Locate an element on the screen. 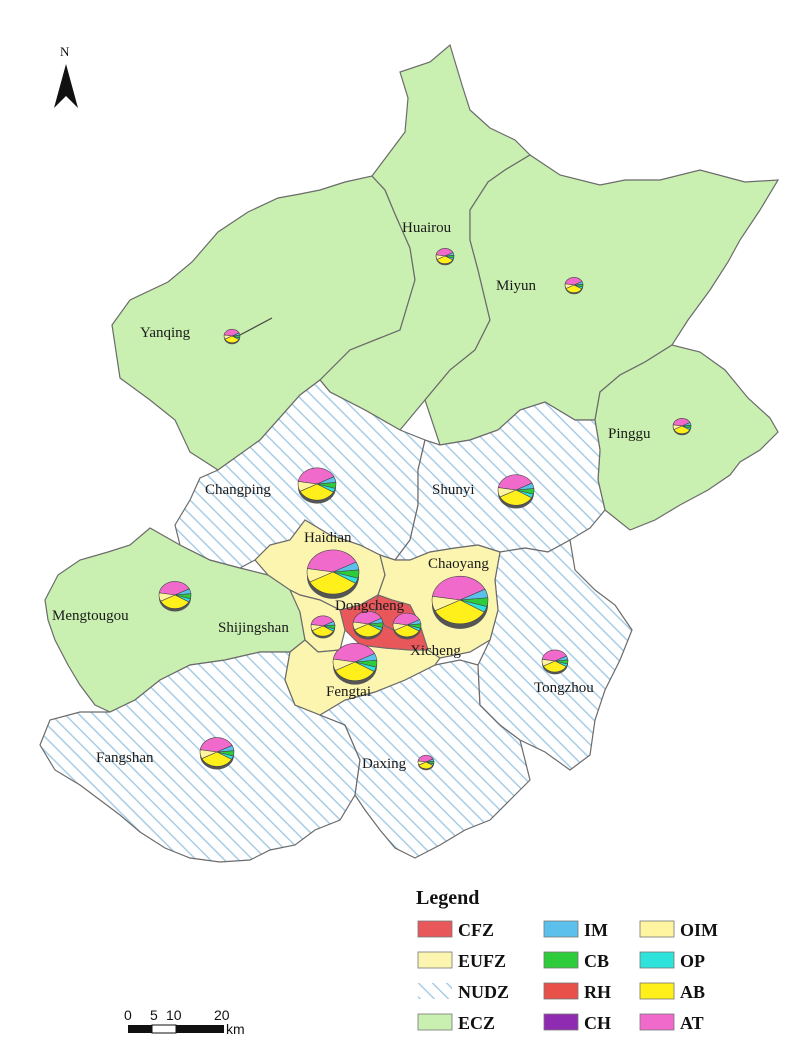  pie-chaoyang is located at coordinates (460, 602).